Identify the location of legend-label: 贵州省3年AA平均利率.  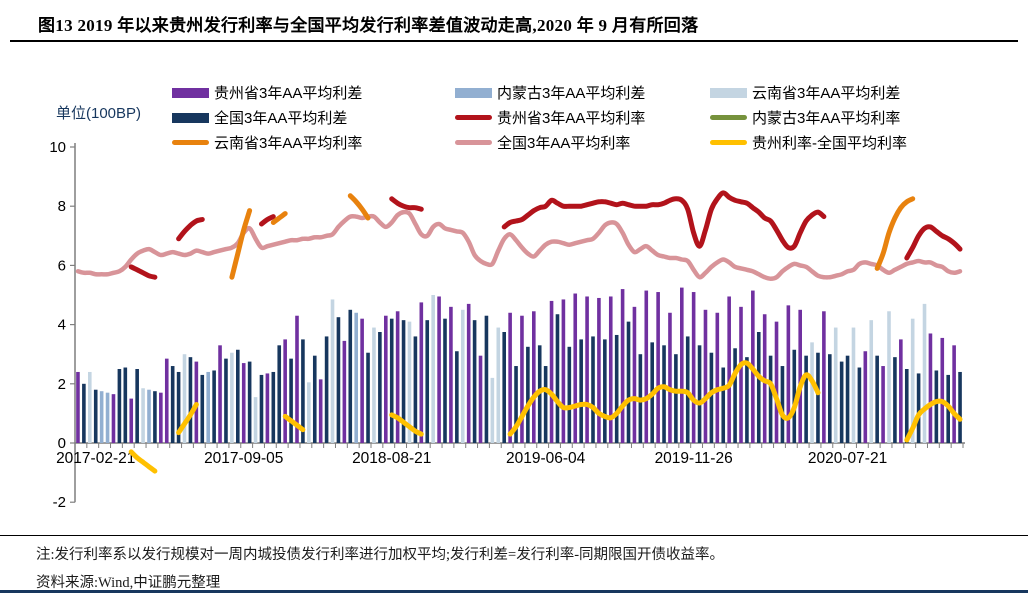
(571, 118).